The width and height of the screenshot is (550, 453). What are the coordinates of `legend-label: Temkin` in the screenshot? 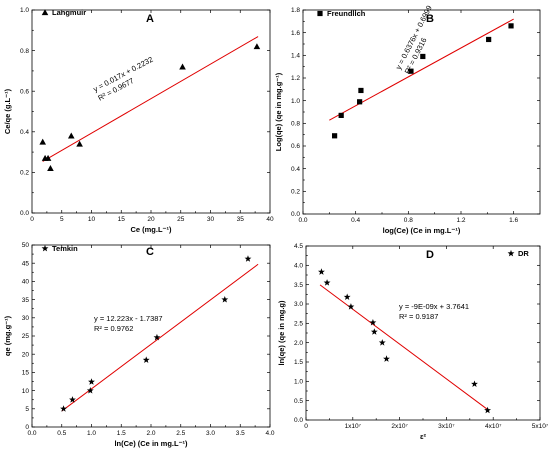 It's located at (65, 248).